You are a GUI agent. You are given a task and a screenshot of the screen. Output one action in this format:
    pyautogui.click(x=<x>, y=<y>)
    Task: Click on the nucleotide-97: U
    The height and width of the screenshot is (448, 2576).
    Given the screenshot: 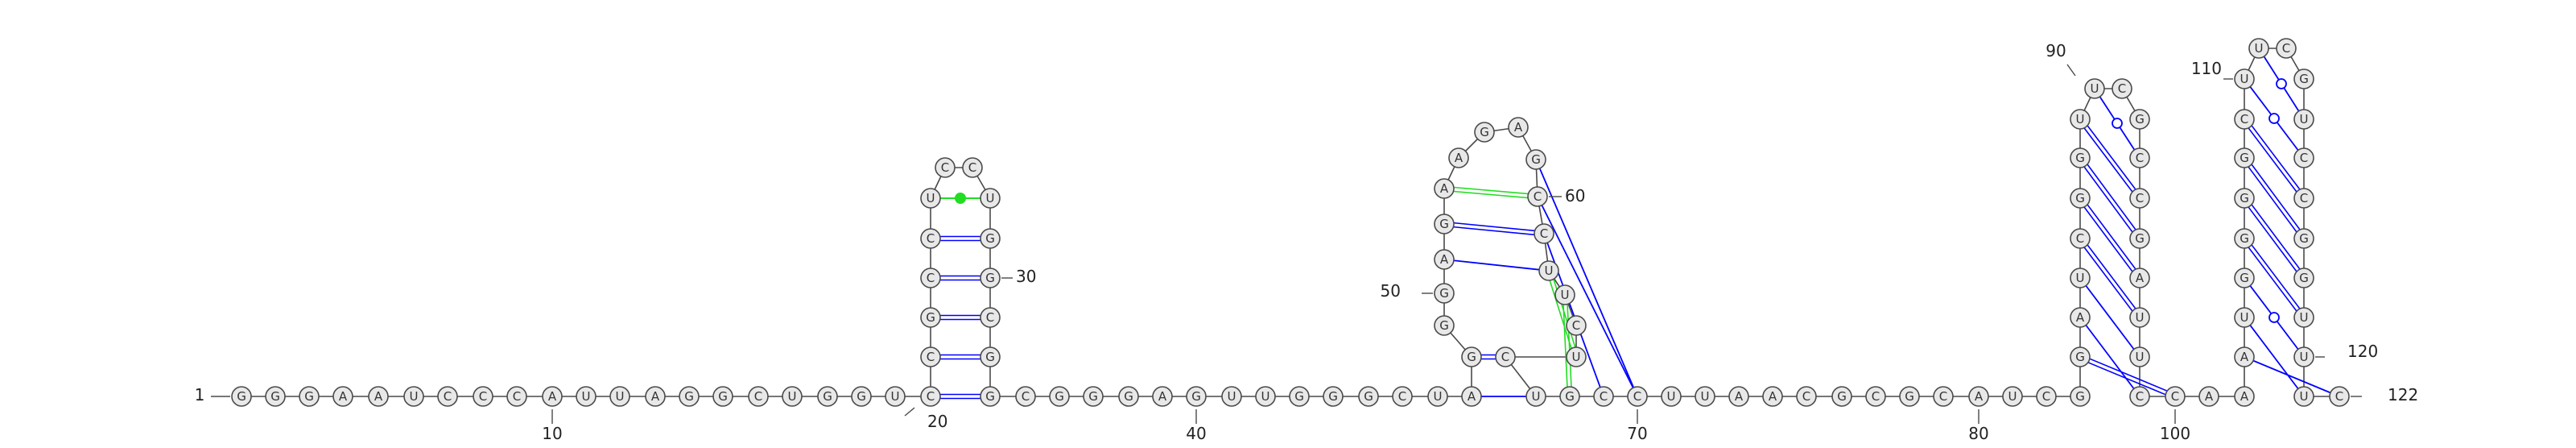 What is the action you would take?
    pyautogui.click(x=2139, y=317)
    